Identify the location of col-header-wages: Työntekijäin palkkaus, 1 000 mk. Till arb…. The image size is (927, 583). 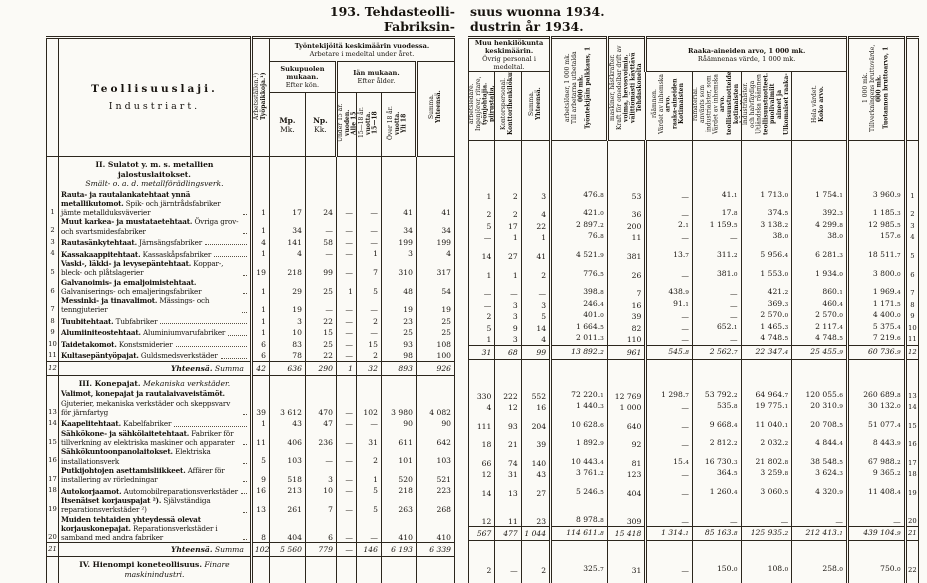
(578, 89).